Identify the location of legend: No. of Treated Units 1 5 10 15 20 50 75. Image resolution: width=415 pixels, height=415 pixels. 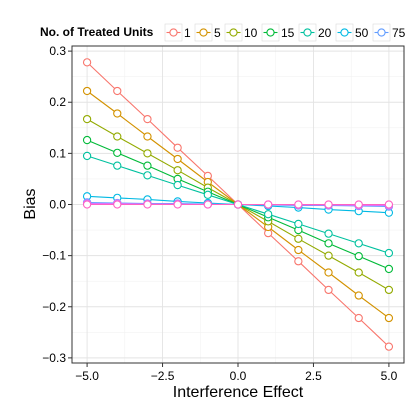
(223, 32).